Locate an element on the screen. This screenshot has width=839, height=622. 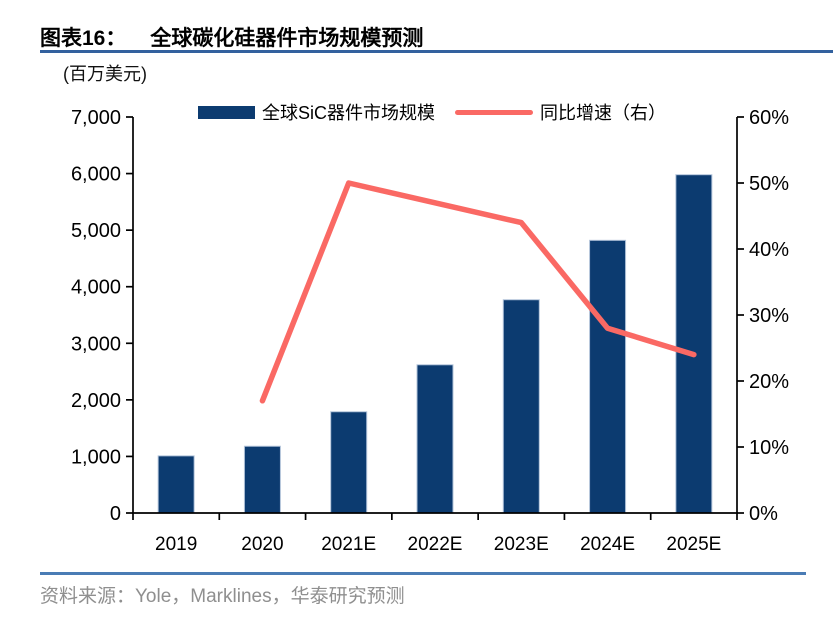
x-axis-label-2019: 2019 is located at coordinates (176, 544).